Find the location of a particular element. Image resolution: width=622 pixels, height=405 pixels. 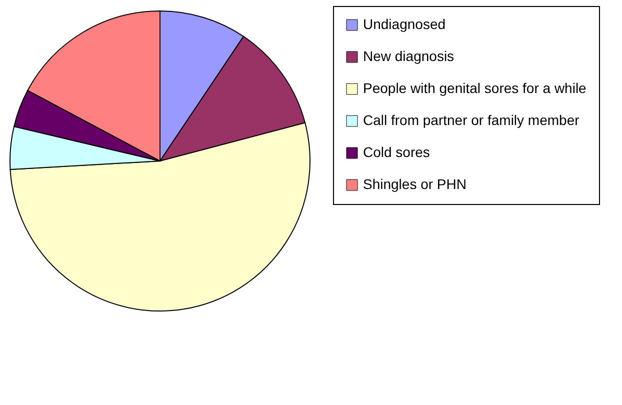

legend-label: Undiagnosed is located at coordinates (404, 24).